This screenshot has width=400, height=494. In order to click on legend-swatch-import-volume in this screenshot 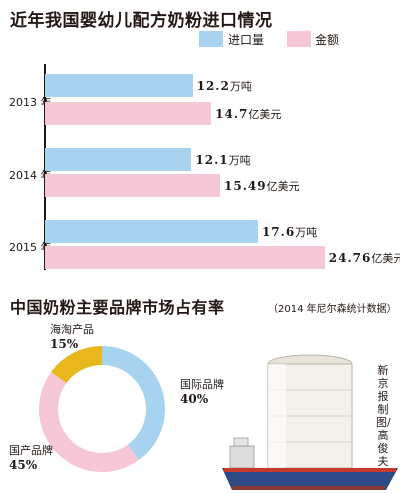, I will do `click(211, 39)`.